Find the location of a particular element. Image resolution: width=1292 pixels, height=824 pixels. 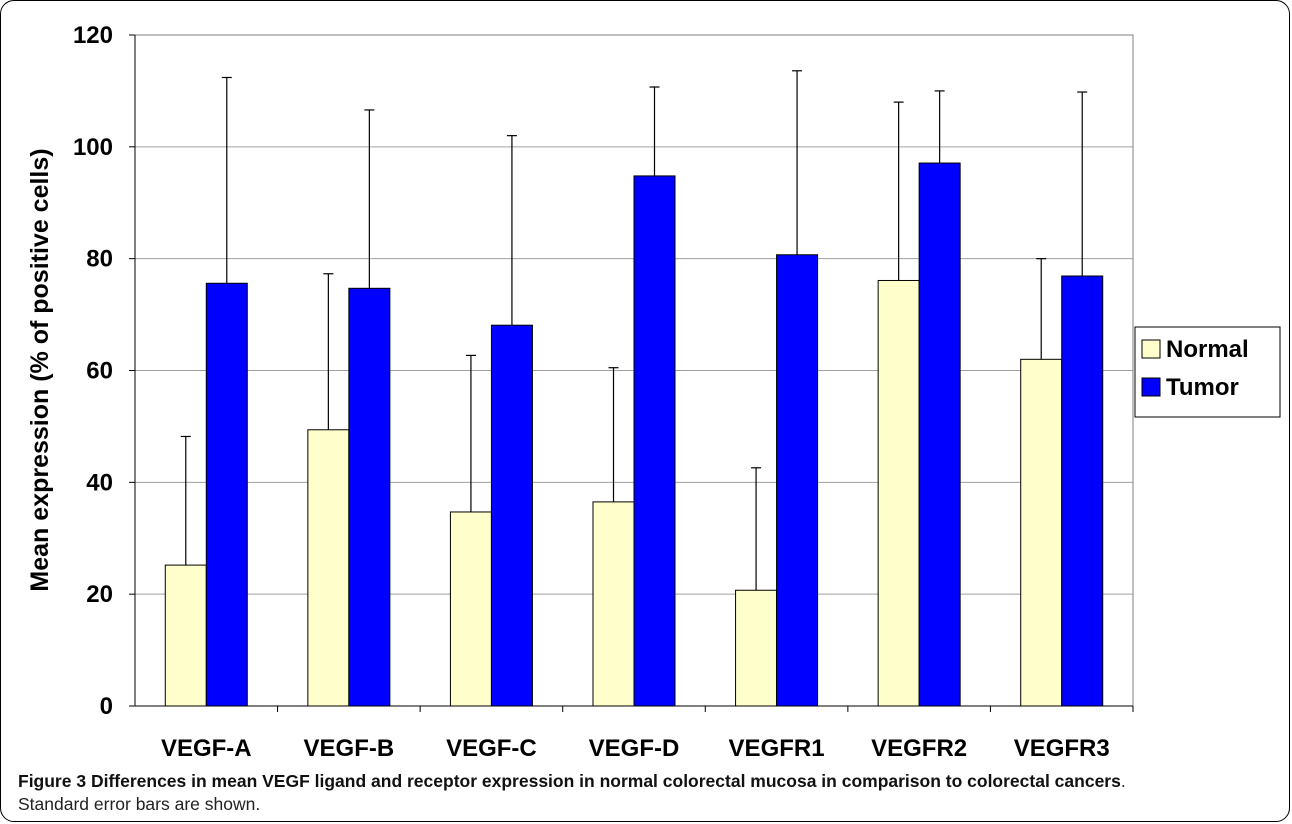

y-axis-title: Mean expression (% of positive cells) is located at coordinates (40, 369).